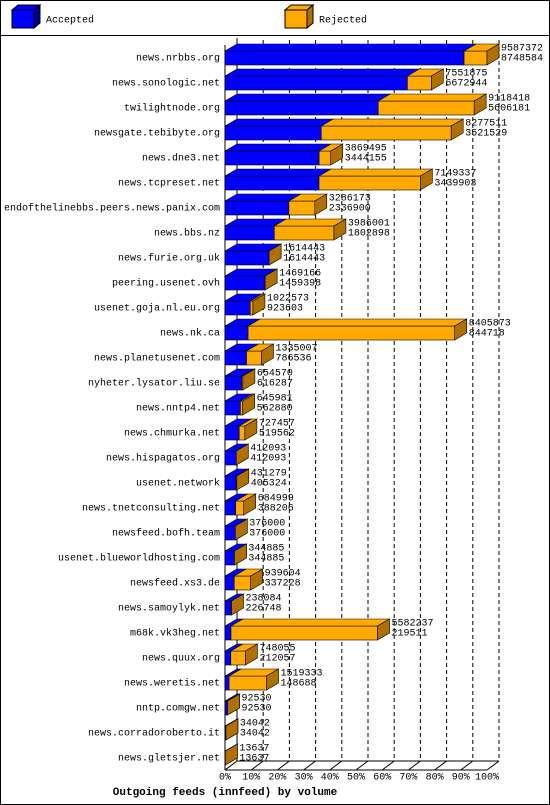 The height and width of the screenshot is (805, 550). I want to click on total-label: 654570, so click(275, 374).